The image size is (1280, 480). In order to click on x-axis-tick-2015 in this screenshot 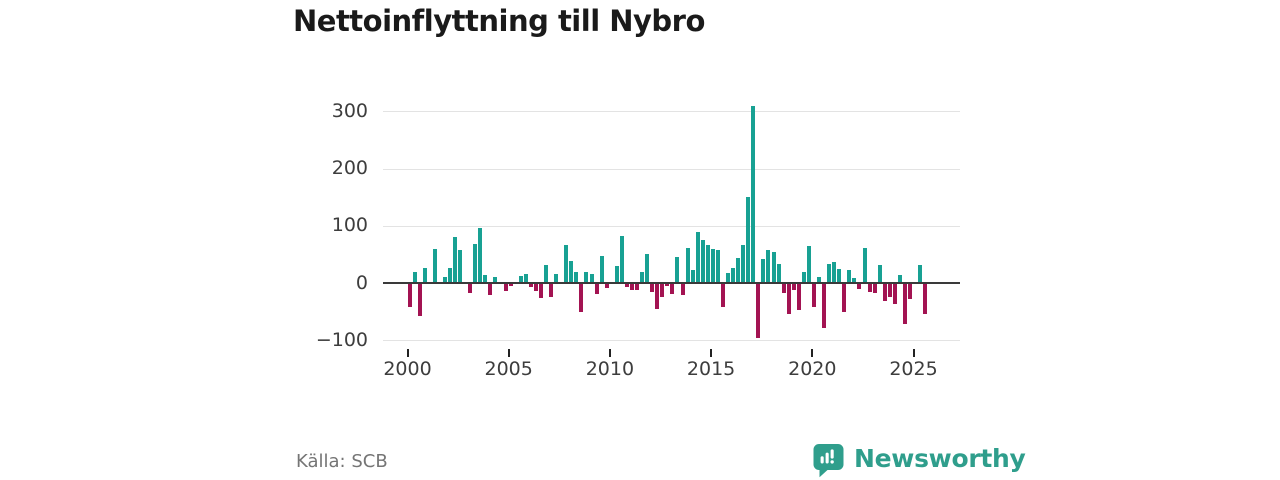, I will do `click(711, 353)`.